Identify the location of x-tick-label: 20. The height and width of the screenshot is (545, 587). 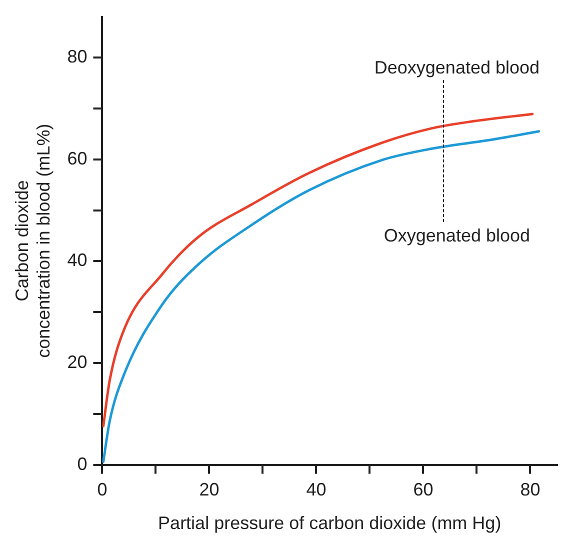
(209, 490).